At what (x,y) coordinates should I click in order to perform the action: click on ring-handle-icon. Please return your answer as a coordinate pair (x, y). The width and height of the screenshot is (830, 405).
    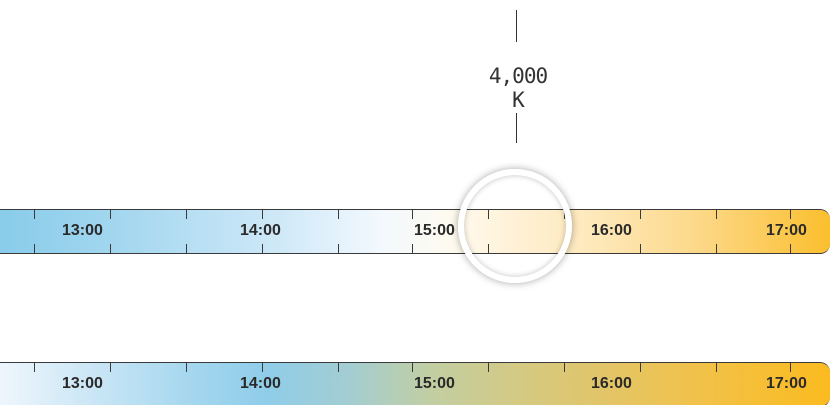
    Looking at the image, I should click on (515, 226).